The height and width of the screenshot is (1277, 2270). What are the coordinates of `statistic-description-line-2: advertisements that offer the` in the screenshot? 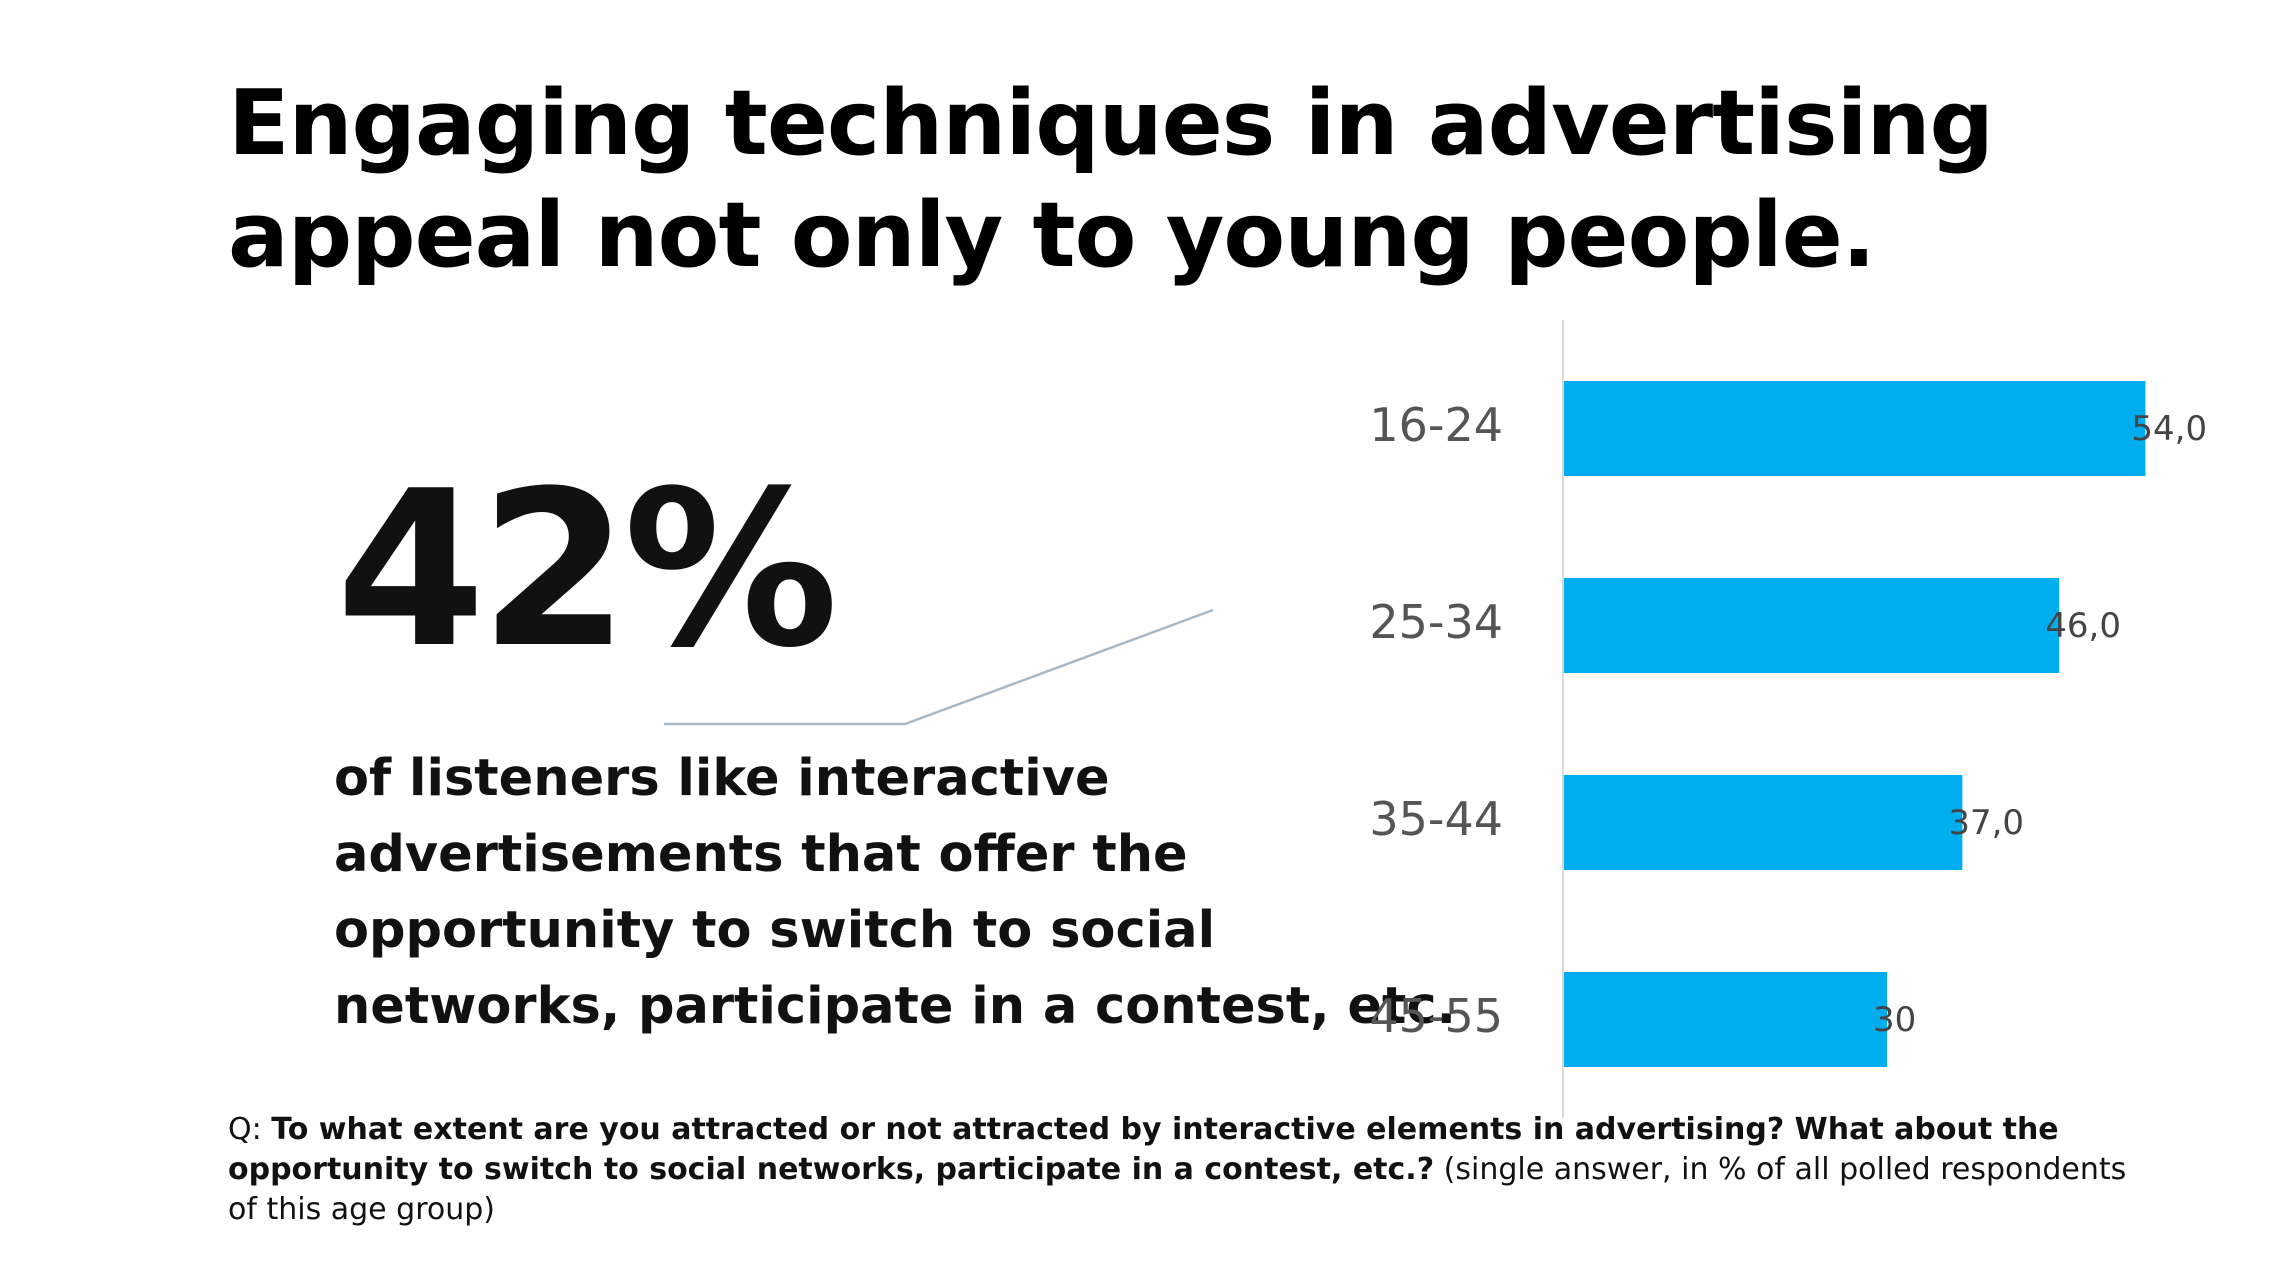 It's located at (761, 854).